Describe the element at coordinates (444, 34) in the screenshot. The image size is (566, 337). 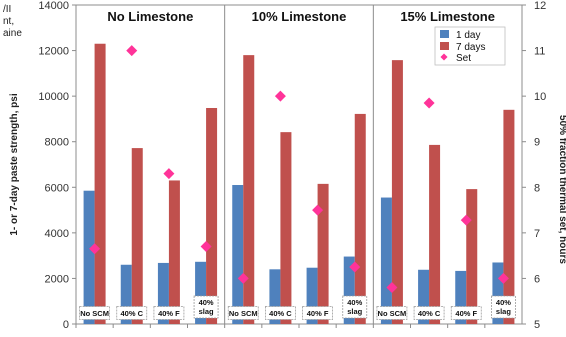
I see `legend-swatch-1-day` at that location.